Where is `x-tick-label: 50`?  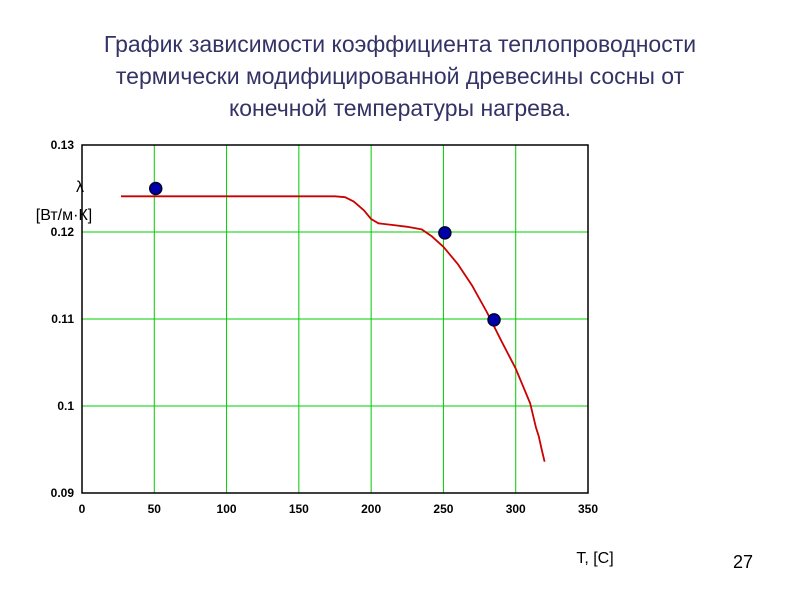 x-tick-label: 50 is located at coordinates (155, 509).